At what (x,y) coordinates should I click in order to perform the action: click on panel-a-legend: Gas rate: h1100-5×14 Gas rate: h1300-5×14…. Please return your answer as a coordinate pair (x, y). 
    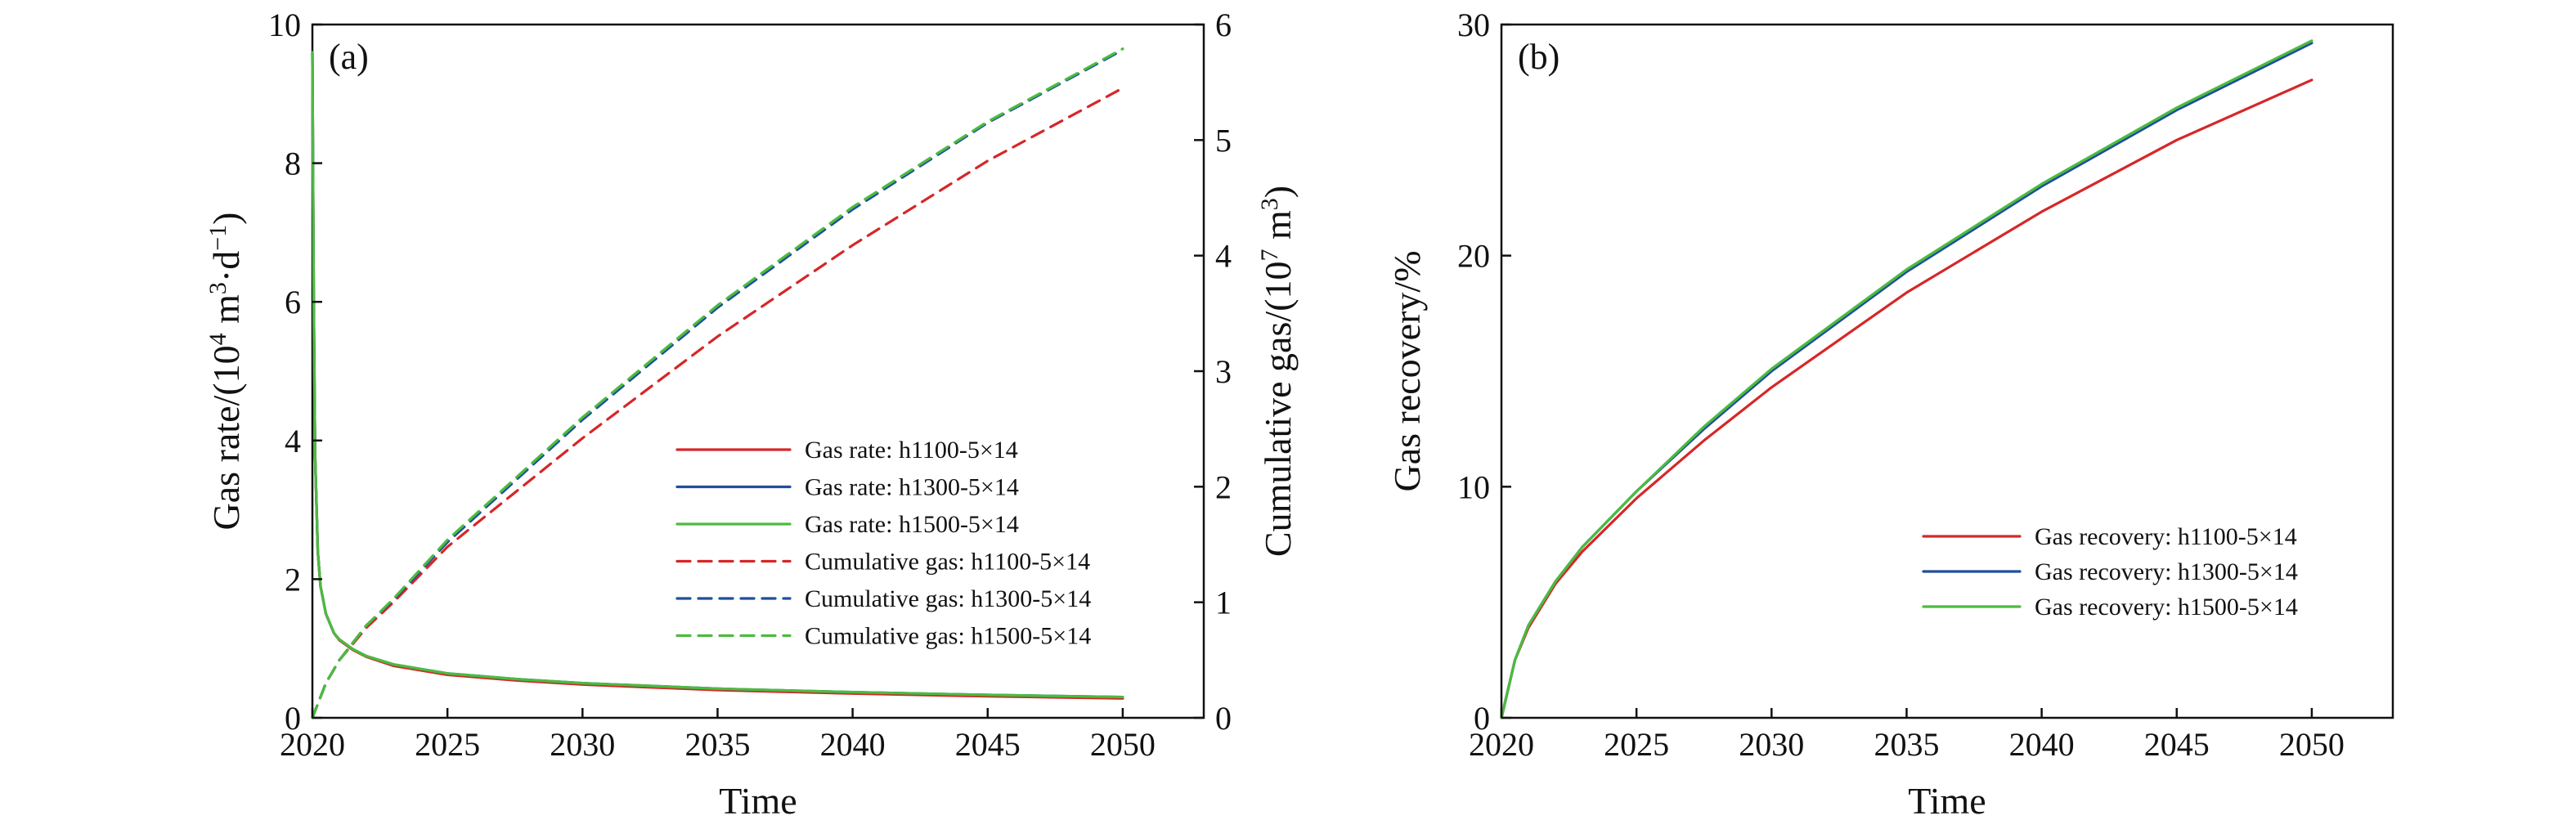
    Looking at the image, I should click on (883, 543).